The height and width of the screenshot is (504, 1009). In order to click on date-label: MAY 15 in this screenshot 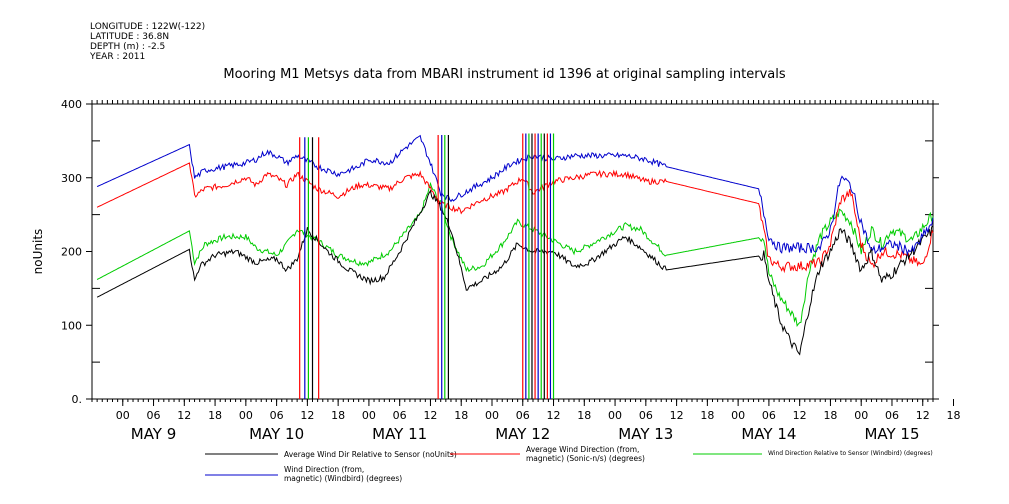, I will do `click(891, 434)`.